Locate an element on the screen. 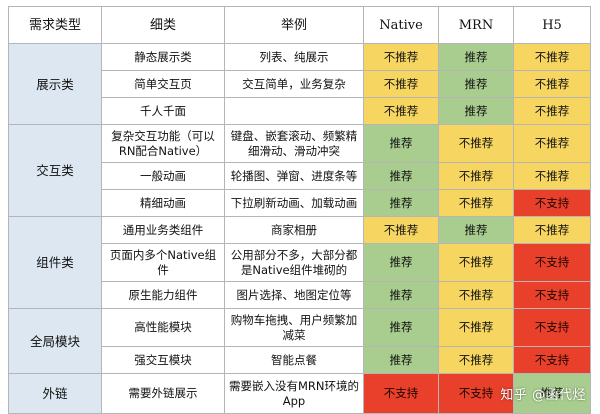 This screenshot has height=414, width=600. table-row: 千人千面 不推荐 推荐 不推荐 is located at coordinates (300, 111).